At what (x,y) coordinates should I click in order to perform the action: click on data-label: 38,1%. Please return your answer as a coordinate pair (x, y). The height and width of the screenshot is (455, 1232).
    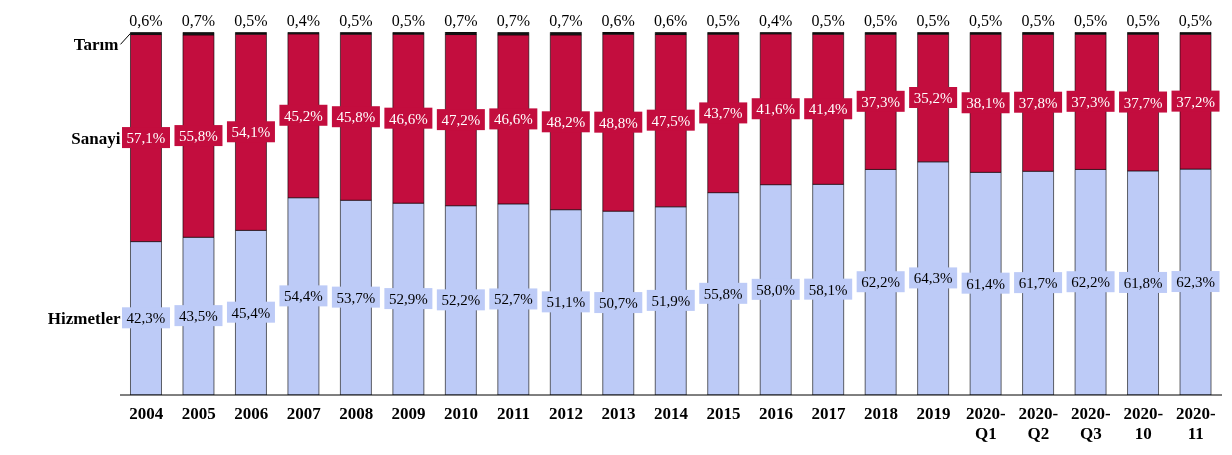
    Looking at the image, I should click on (985, 103).